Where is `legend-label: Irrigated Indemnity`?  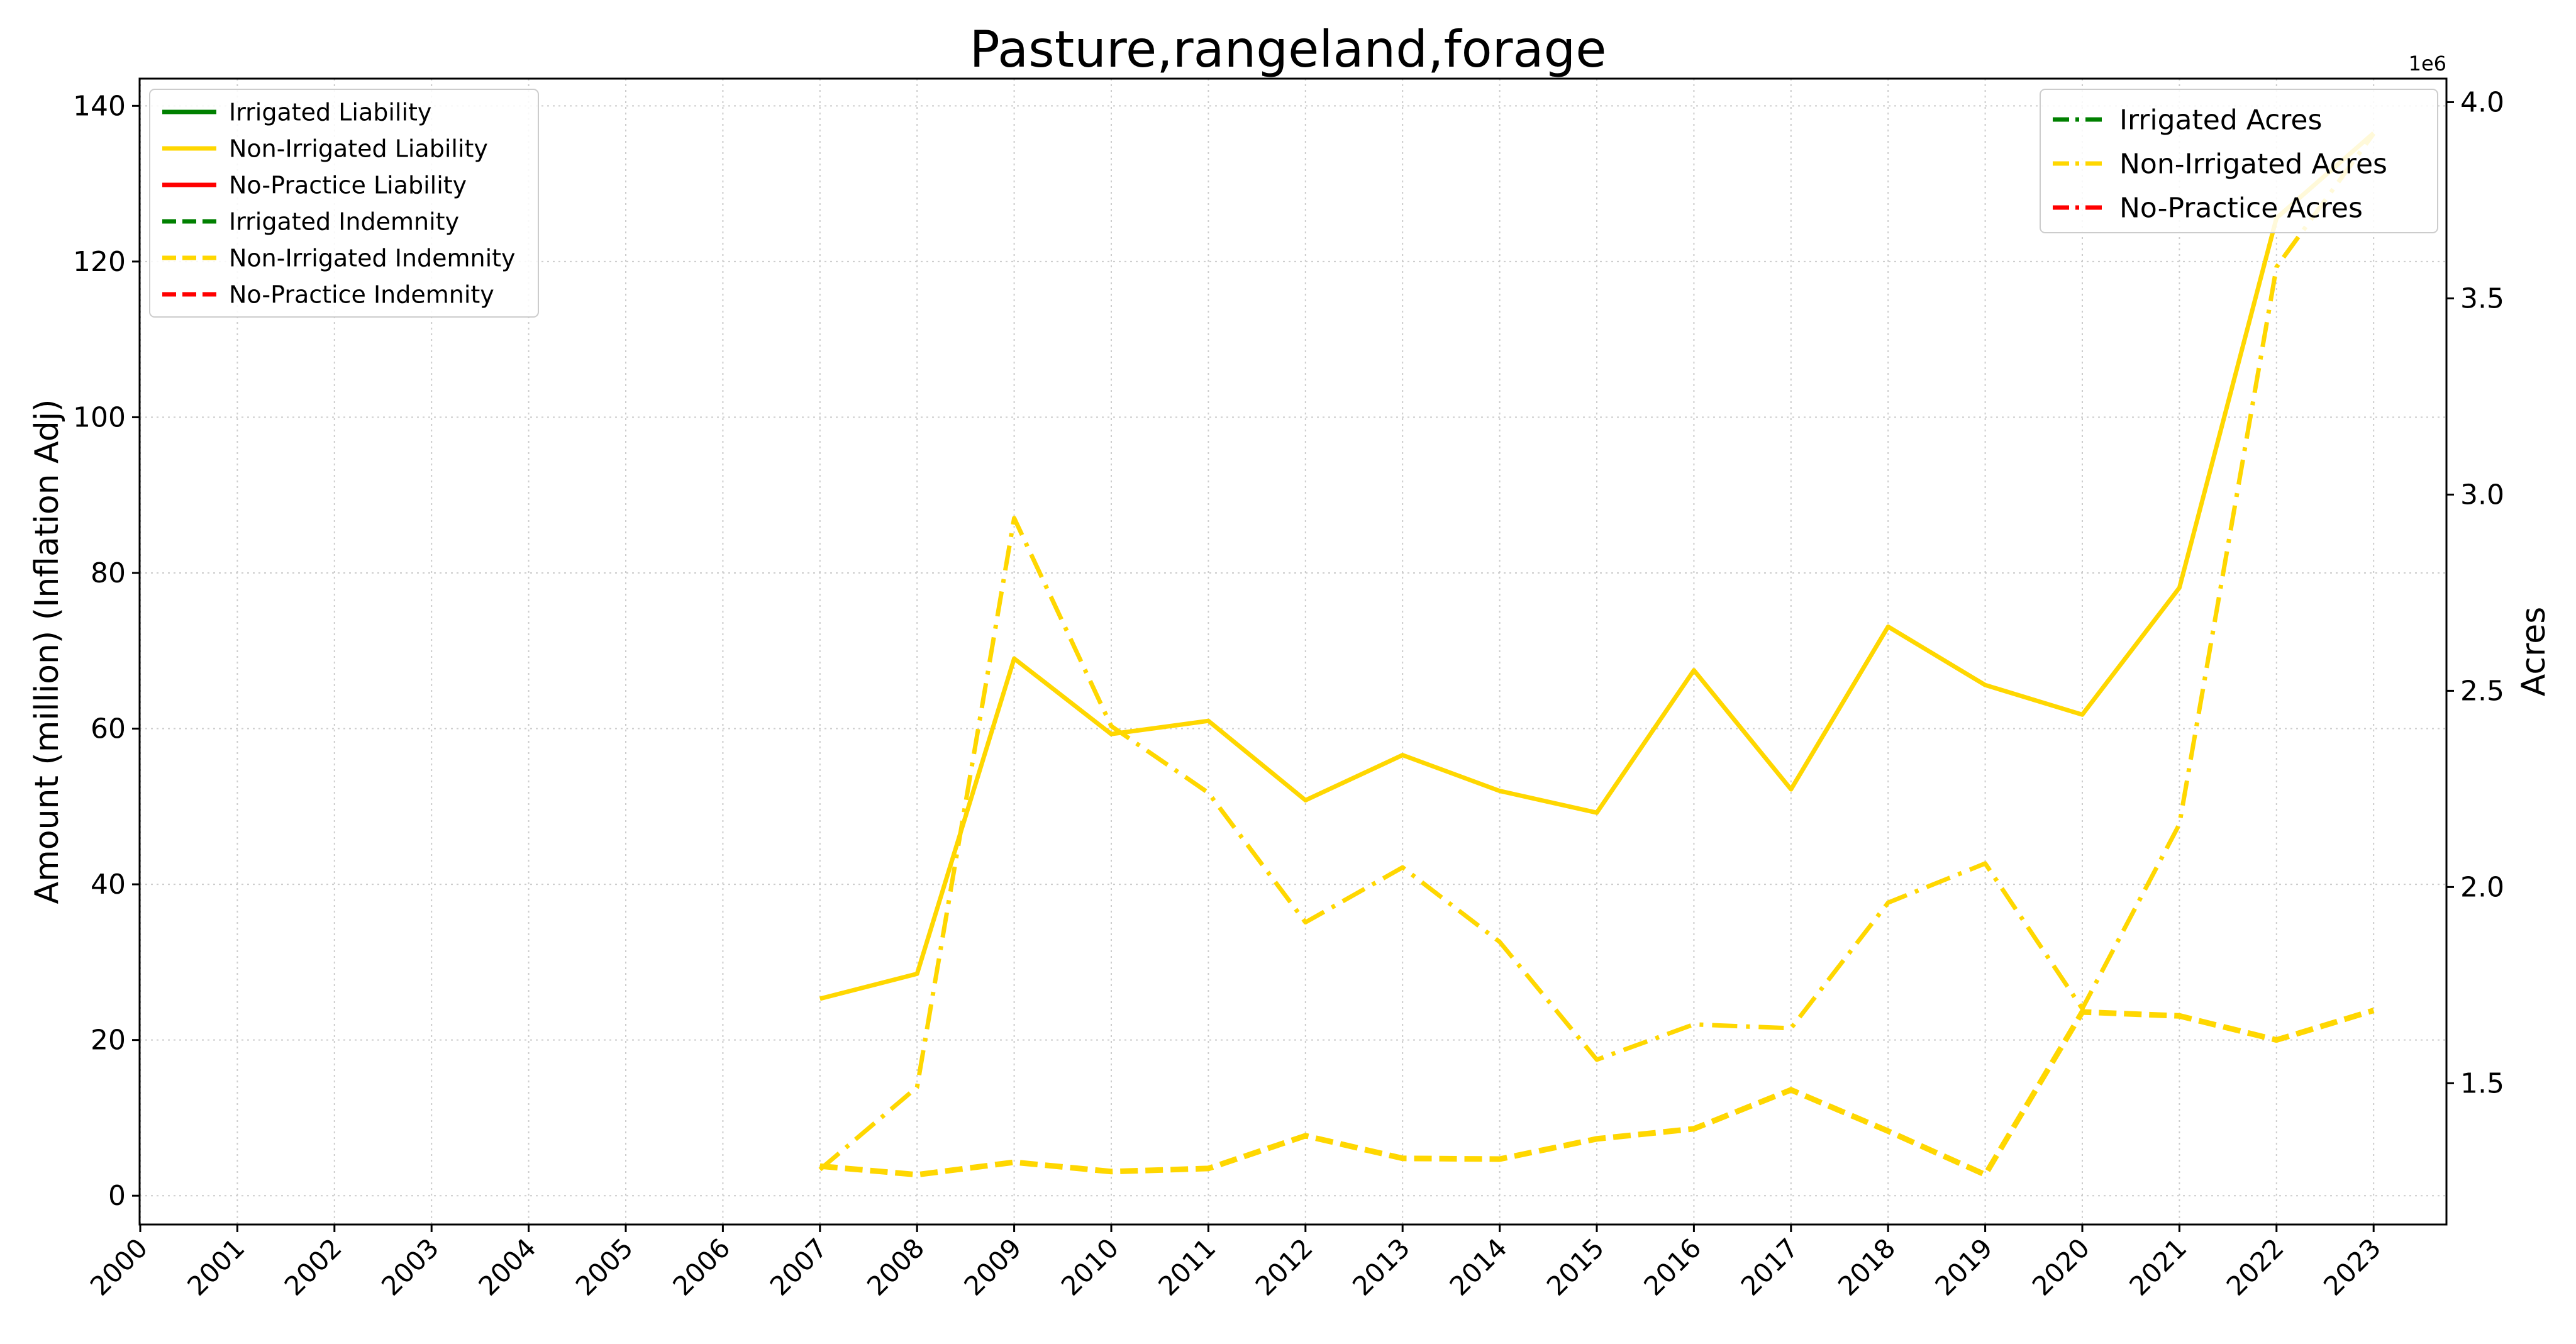
legend-label: Irrigated Indemnity is located at coordinates (344, 221).